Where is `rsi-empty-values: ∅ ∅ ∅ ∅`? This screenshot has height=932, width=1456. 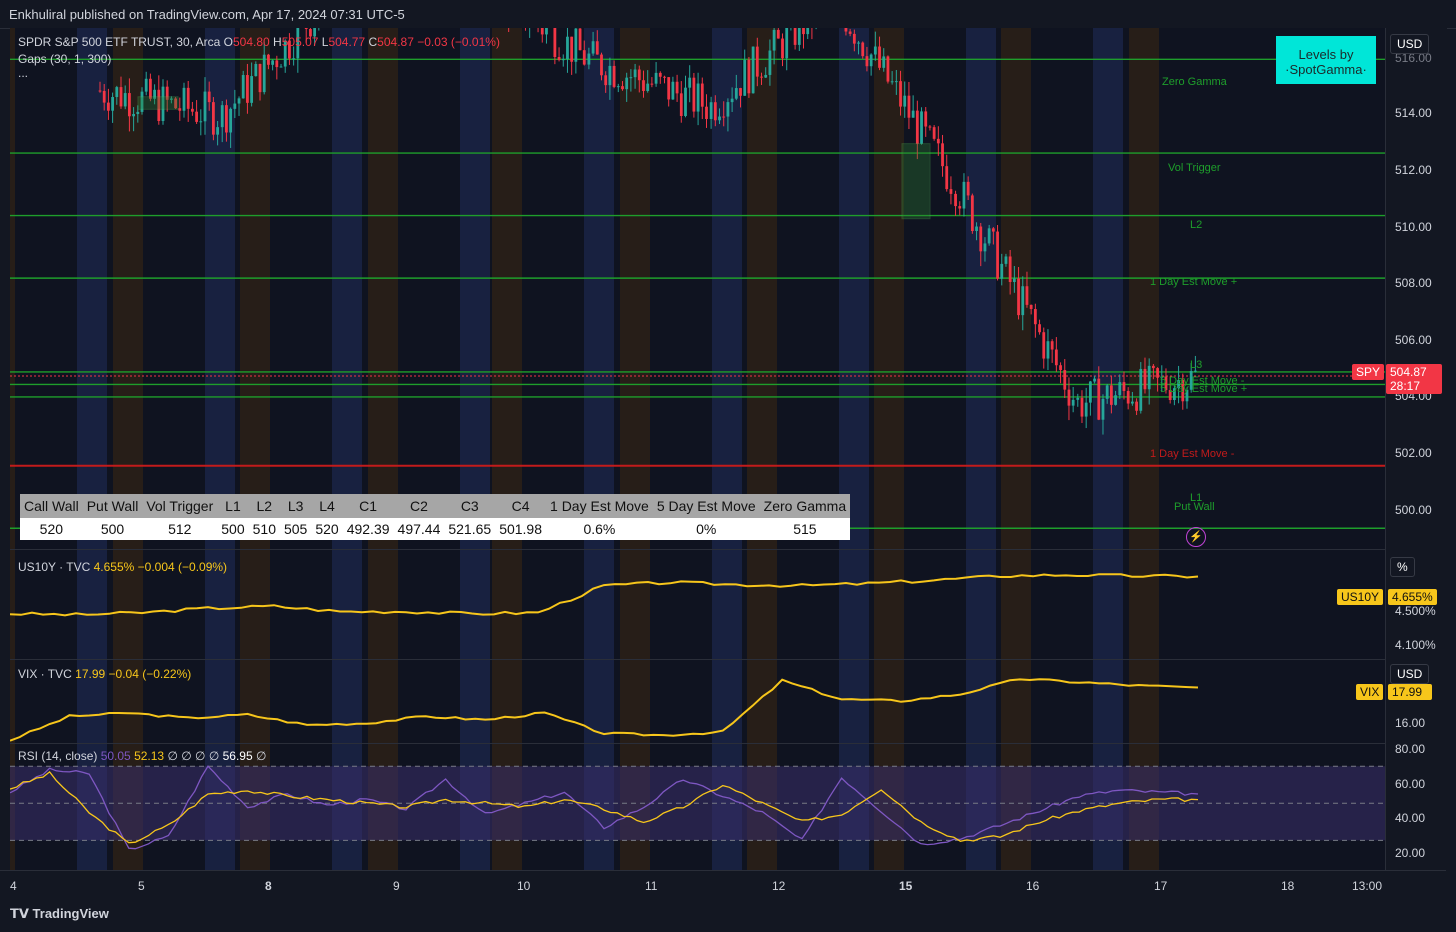 rsi-empty-values: ∅ ∅ ∅ ∅ is located at coordinates (193, 756).